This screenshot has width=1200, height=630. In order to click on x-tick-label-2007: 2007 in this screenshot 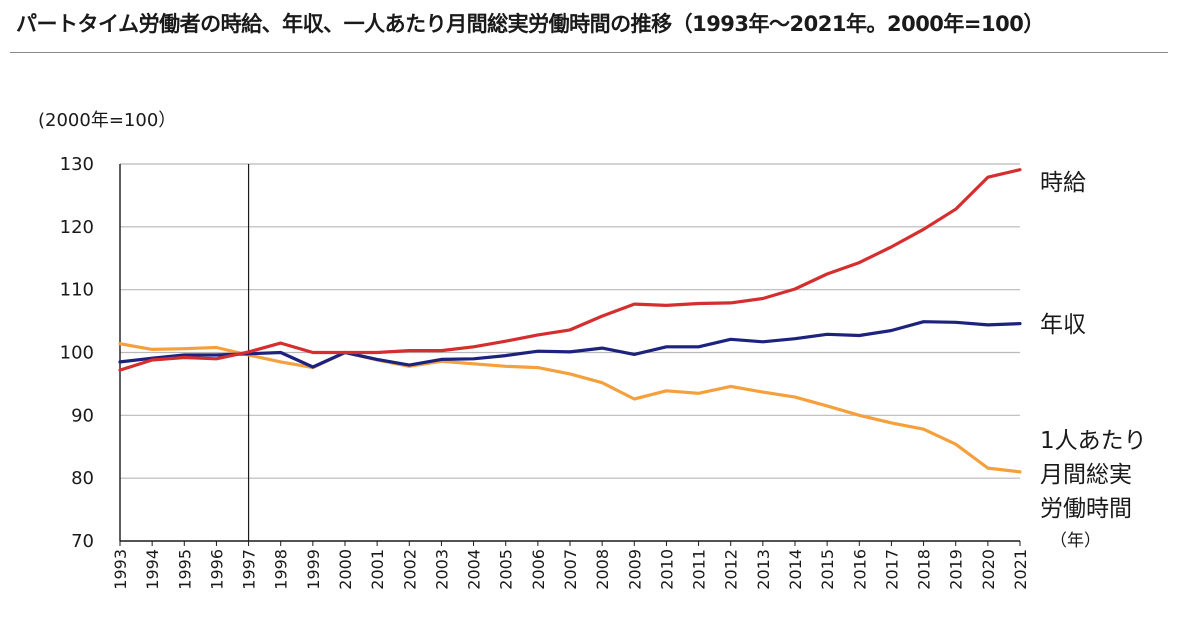, I will do `click(570, 569)`.